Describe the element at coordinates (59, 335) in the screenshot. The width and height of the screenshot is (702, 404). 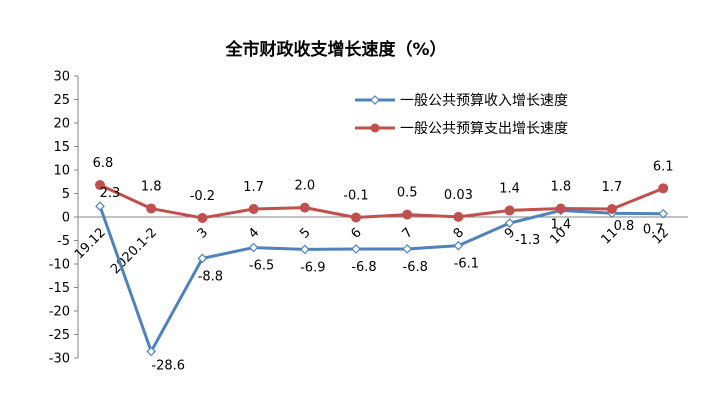
I see `y-tick-label: -25` at that location.